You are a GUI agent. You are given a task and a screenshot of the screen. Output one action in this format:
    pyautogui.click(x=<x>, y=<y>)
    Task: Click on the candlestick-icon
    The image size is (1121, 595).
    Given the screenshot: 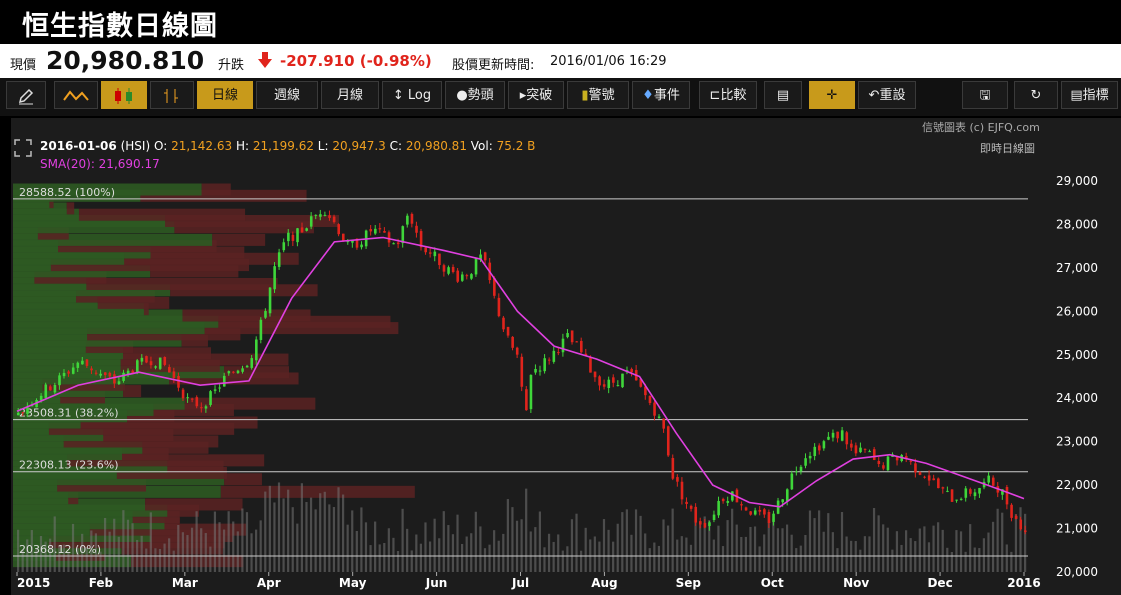 What is the action you would take?
    pyautogui.click(x=123, y=96)
    